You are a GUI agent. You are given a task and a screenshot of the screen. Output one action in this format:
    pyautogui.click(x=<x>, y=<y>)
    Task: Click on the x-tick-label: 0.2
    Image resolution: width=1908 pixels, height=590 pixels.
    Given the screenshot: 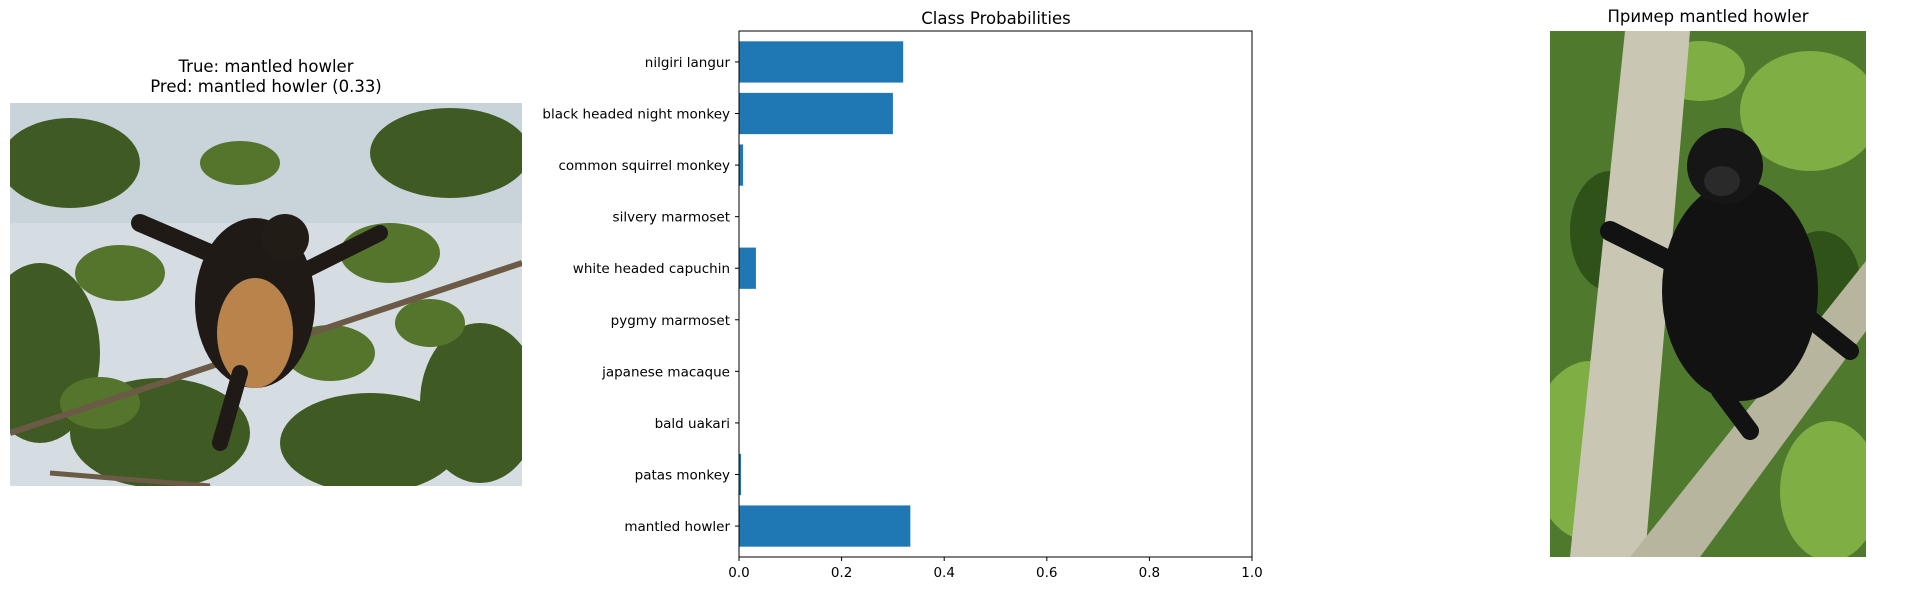 What is the action you would take?
    pyautogui.click(x=841, y=573)
    